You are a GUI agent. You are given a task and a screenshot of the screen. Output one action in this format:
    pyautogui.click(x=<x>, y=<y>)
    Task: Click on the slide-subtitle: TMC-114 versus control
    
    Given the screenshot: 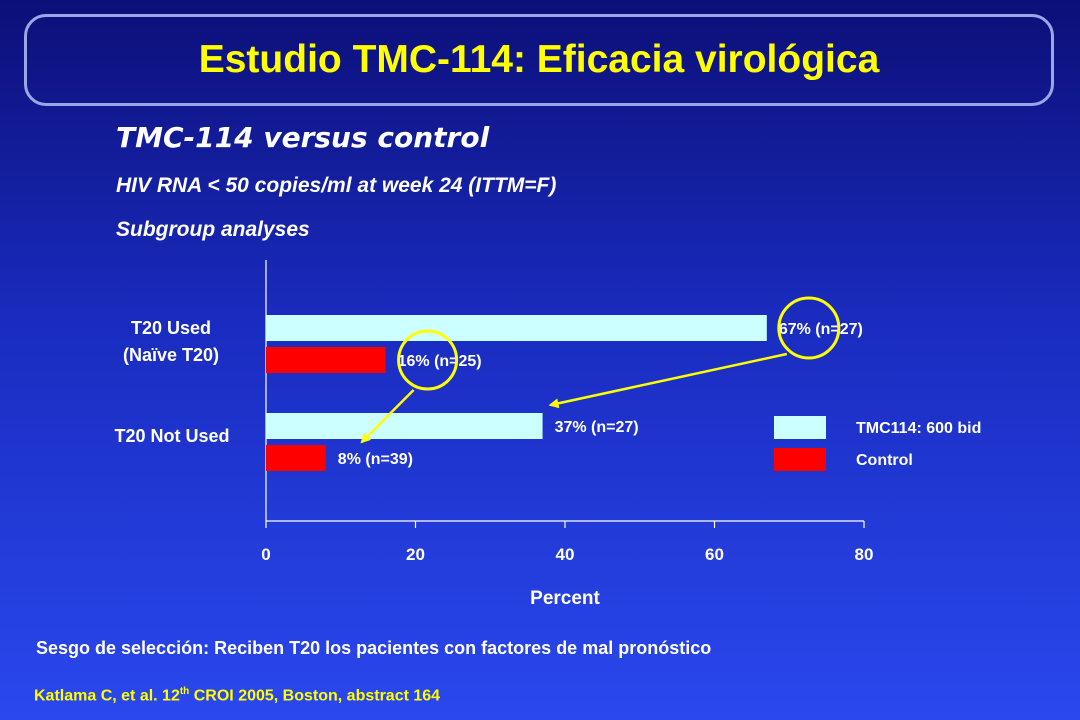 What is the action you would take?
    pyautogui.click(x=303, y=137)
    